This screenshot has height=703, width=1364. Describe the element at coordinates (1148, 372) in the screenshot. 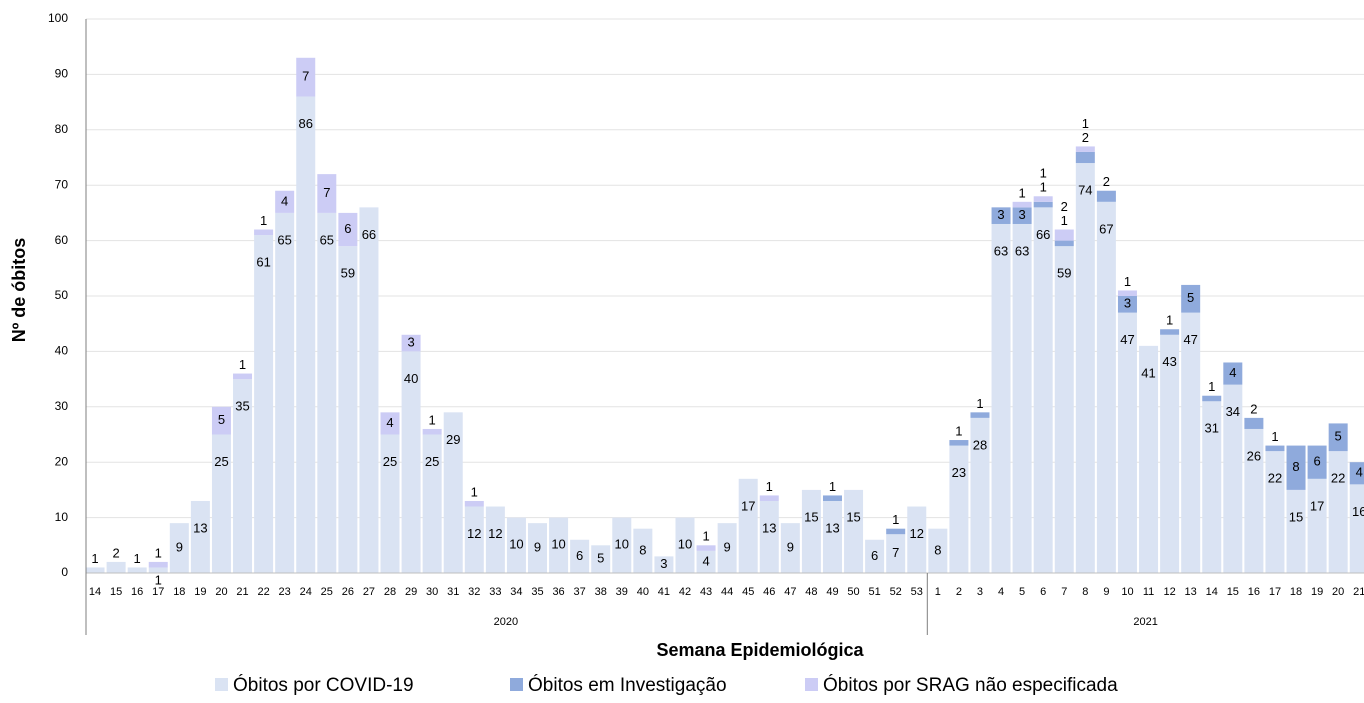

I see `data-label: 41` at that location.